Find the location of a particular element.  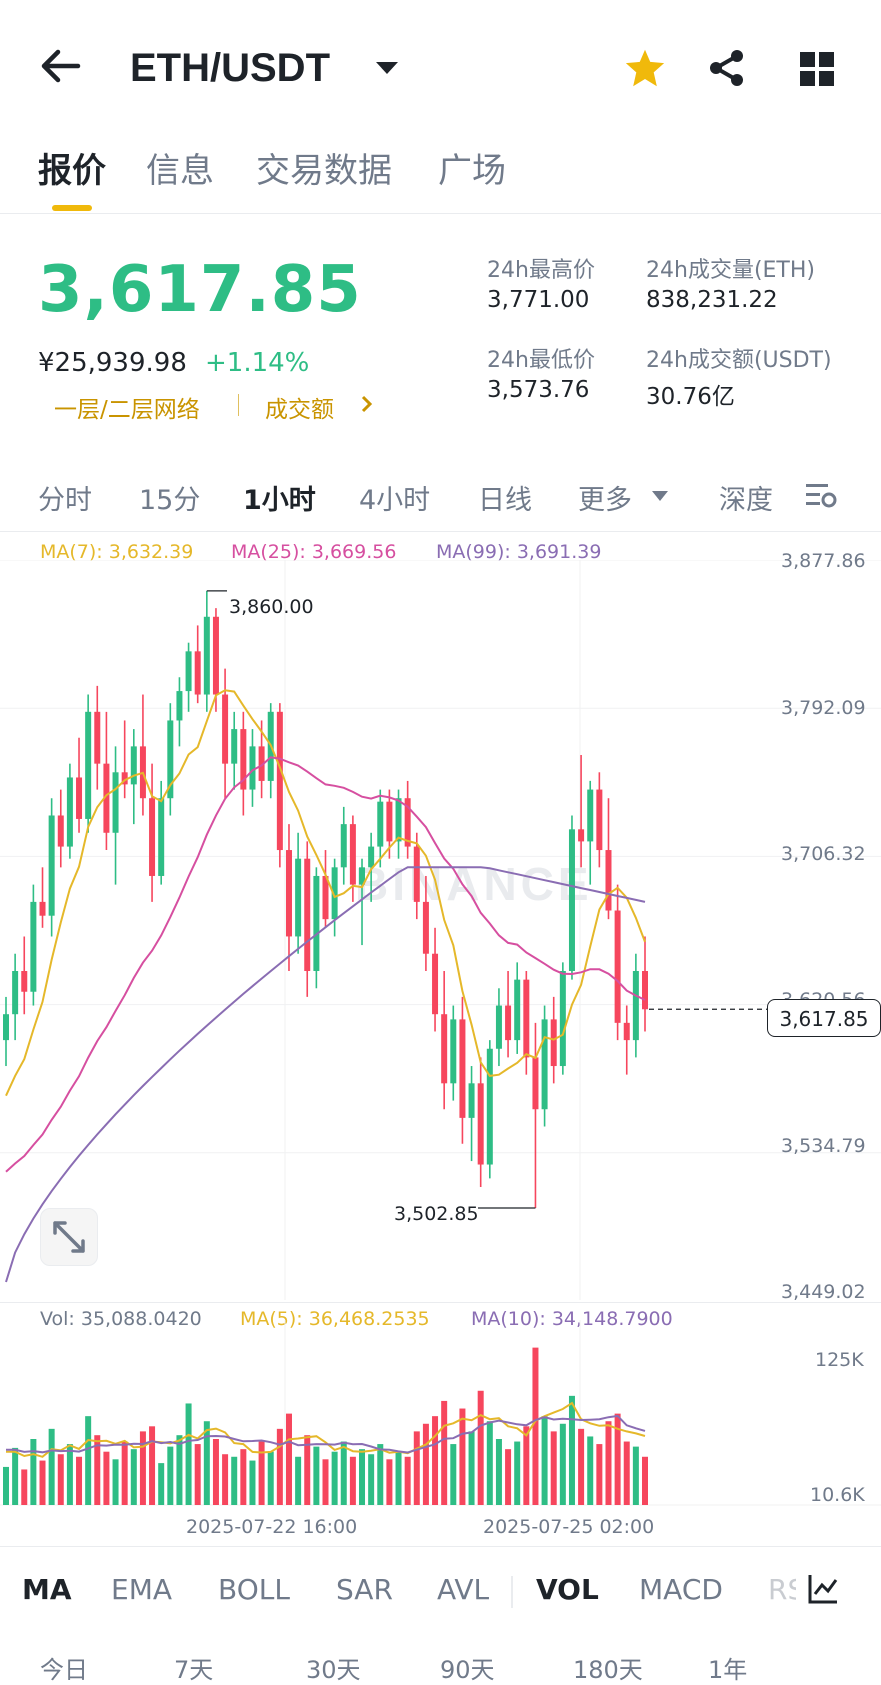

turnover-tag: 成交额 is located at coordinates (299, 410).